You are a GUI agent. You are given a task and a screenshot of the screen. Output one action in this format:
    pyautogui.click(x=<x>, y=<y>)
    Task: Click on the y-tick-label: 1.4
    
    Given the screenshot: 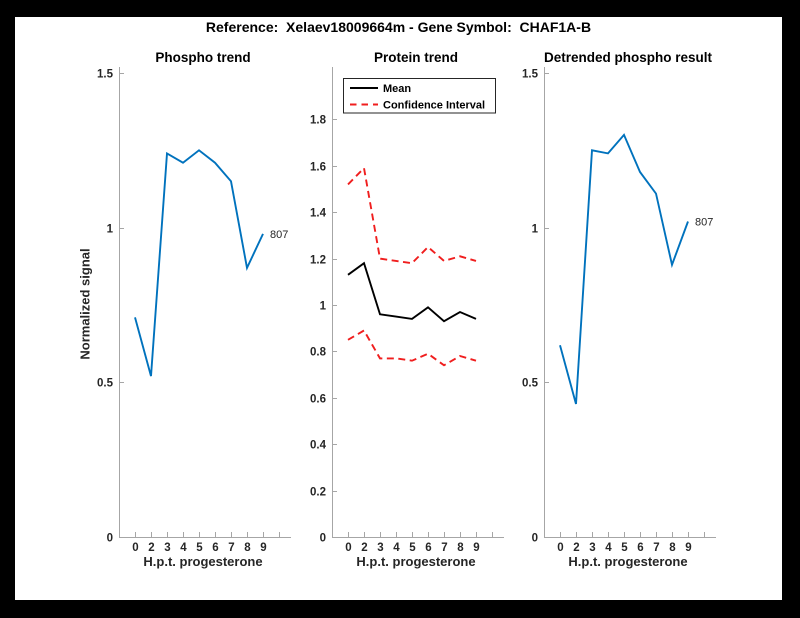 What is the action you would take?
    pyautogui.click(x=318, y=214)
    